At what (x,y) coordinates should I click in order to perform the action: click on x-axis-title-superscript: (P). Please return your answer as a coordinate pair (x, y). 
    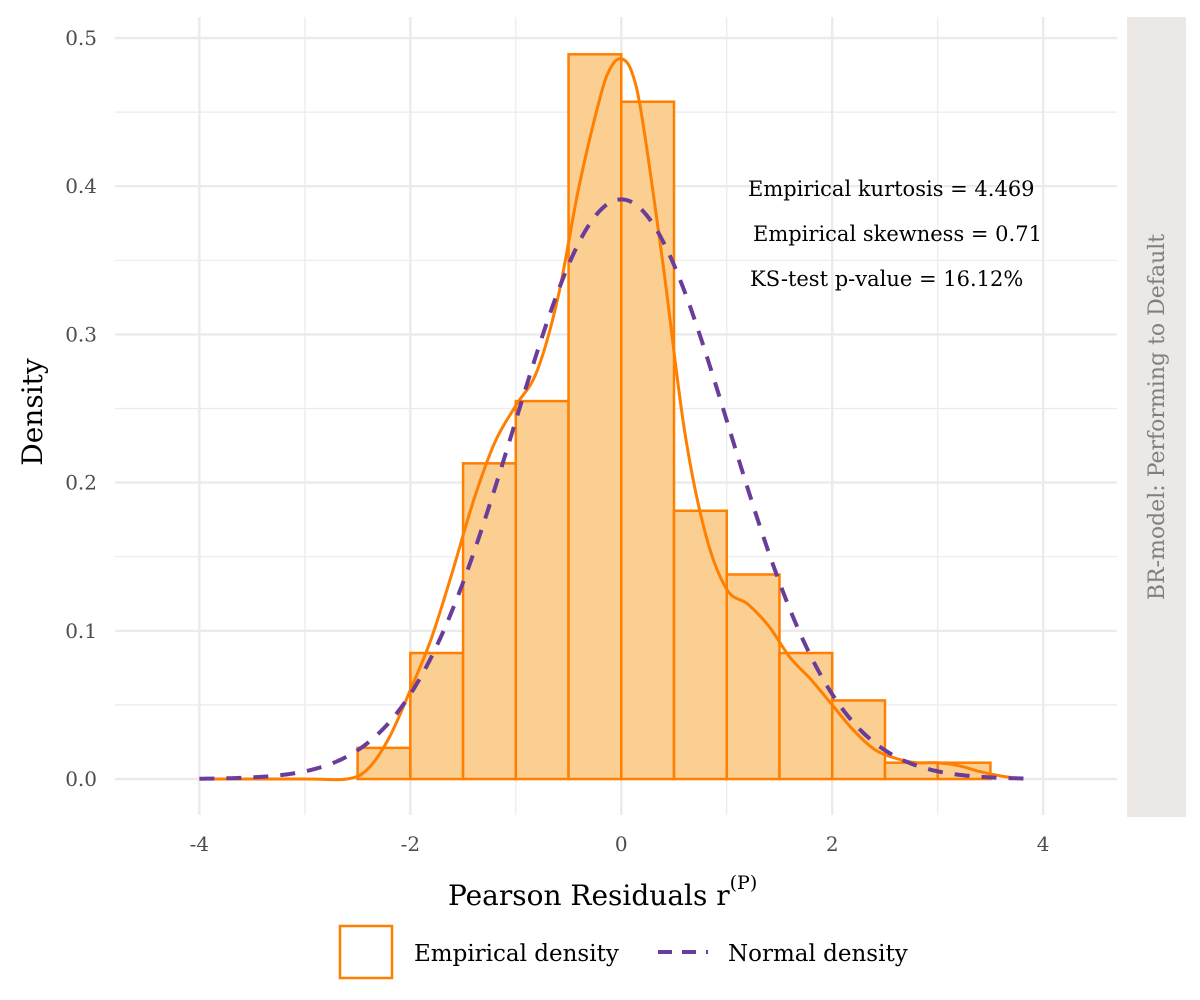
    Looking at the image, I should click on (744, 883).